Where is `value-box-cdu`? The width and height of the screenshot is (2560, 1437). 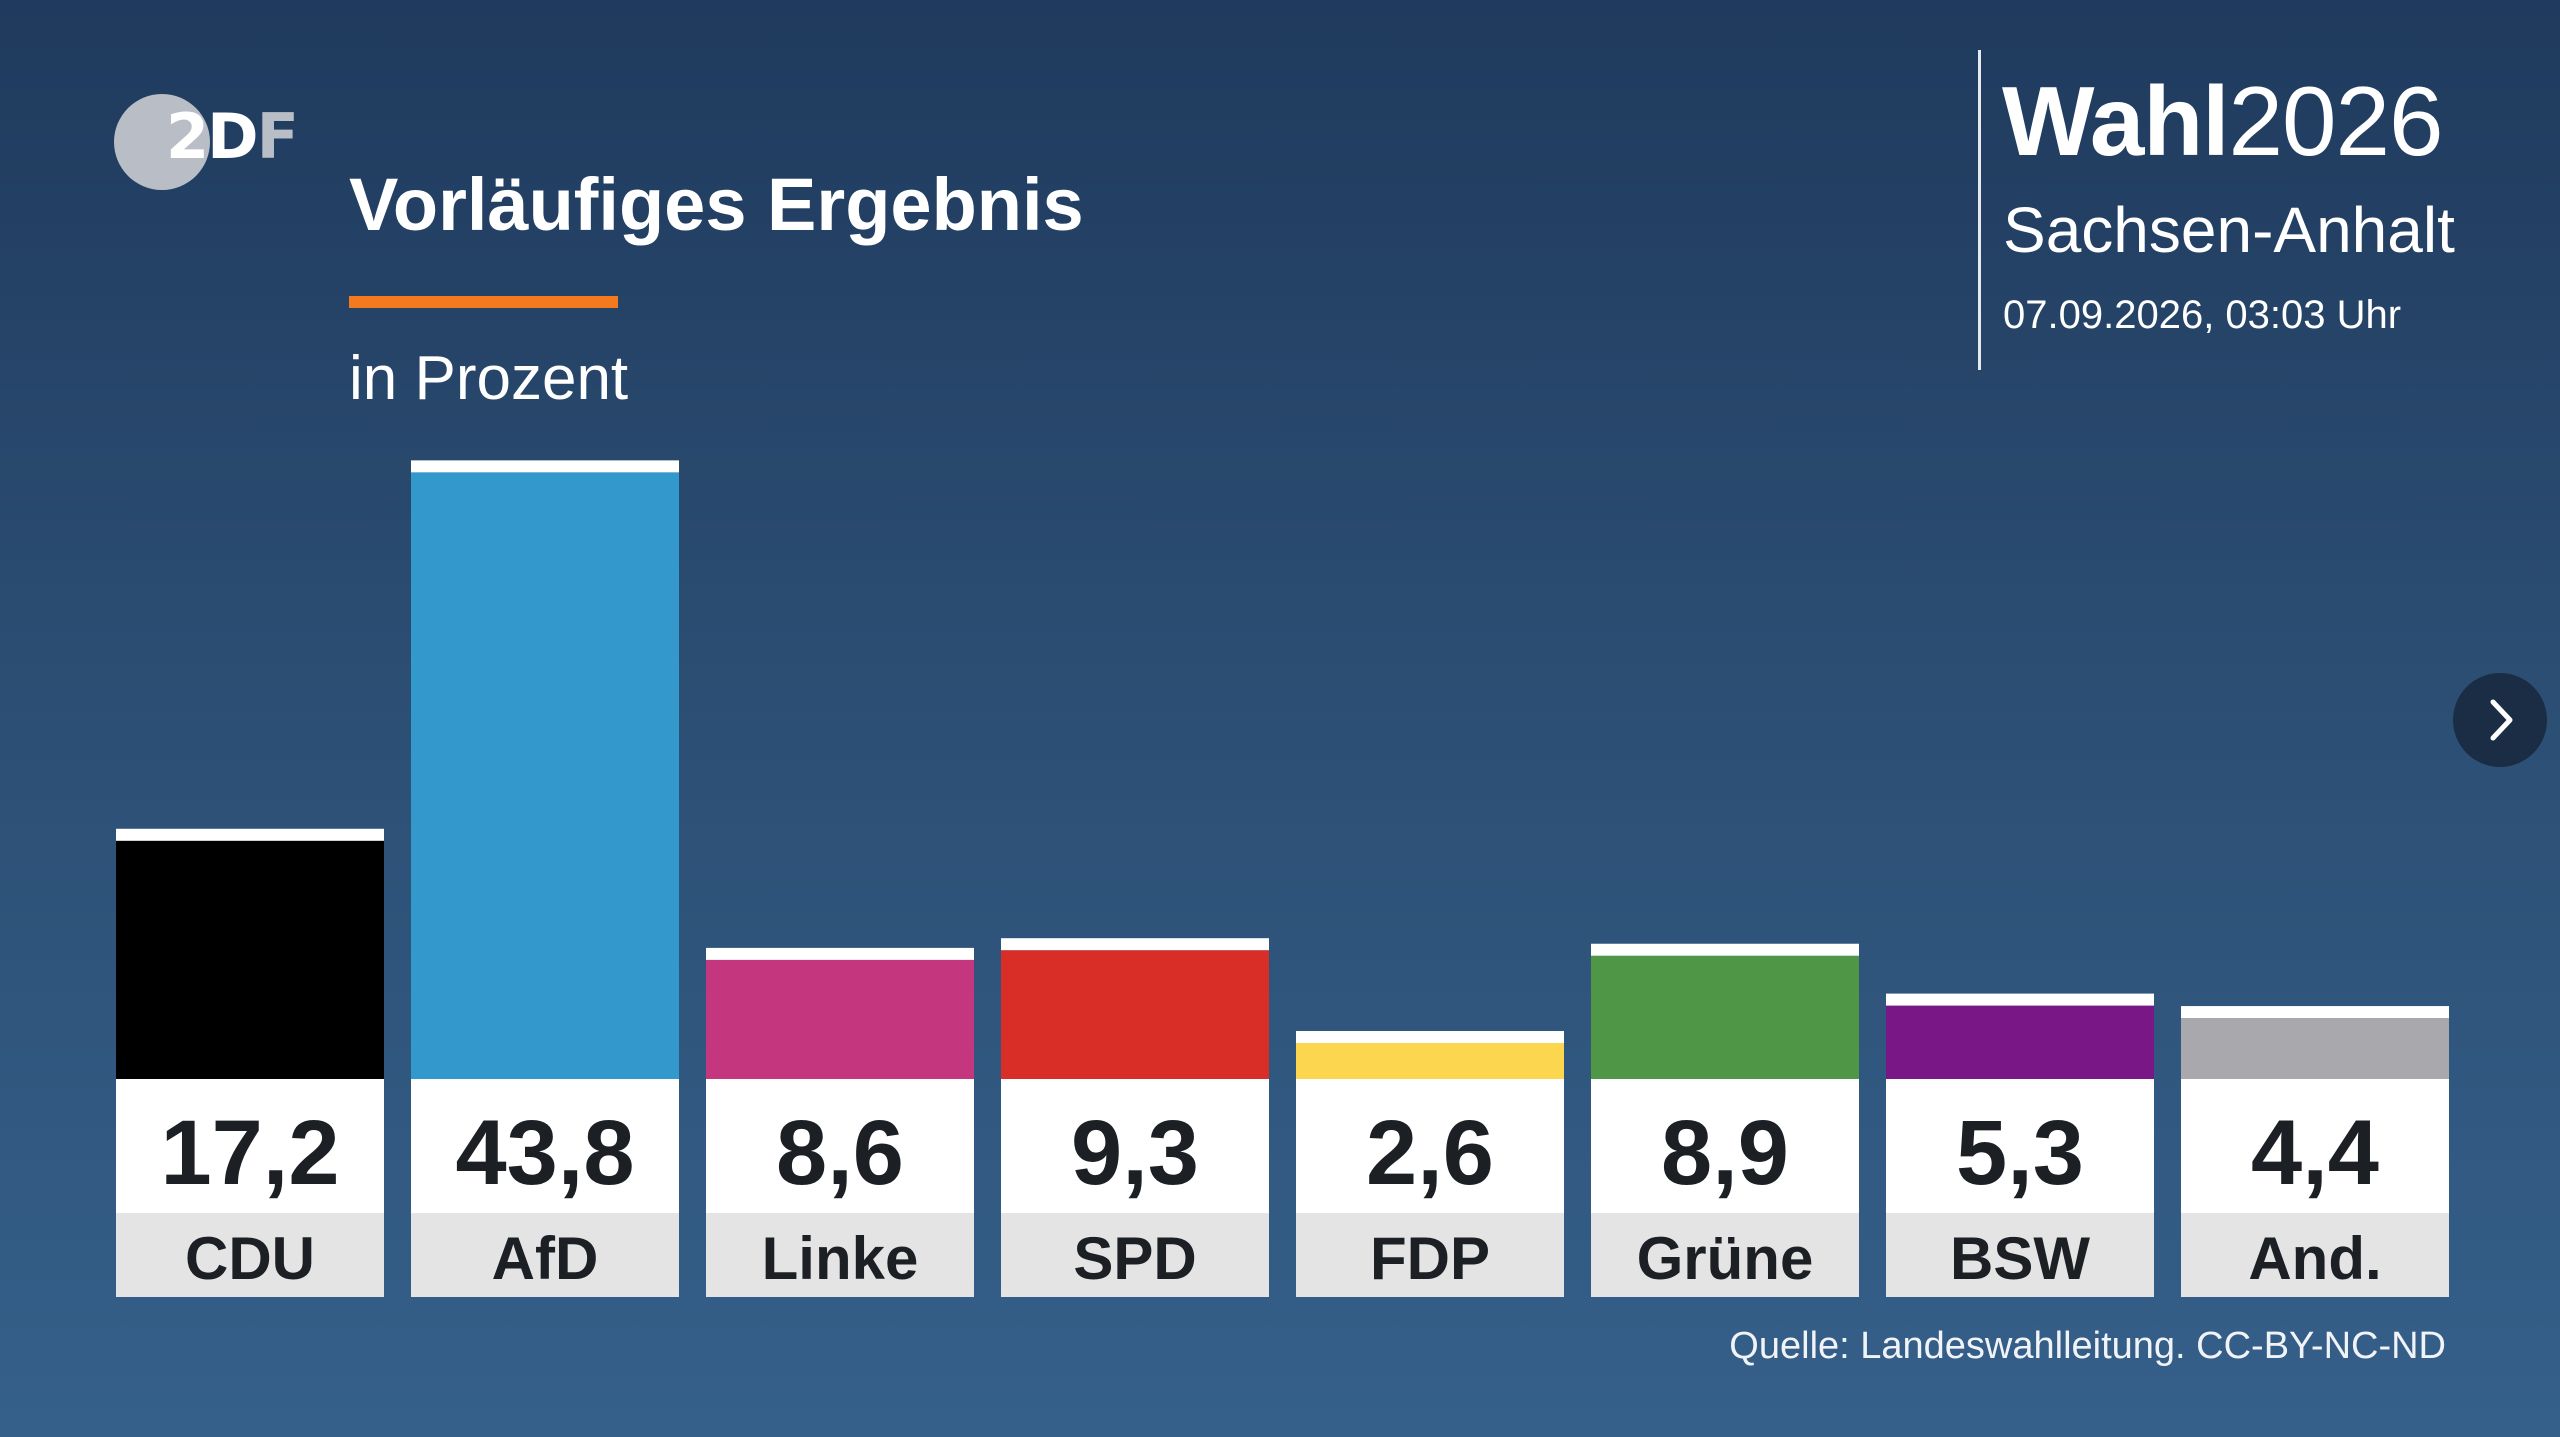 value-box-cdu is located at coordinates (250, 1146).